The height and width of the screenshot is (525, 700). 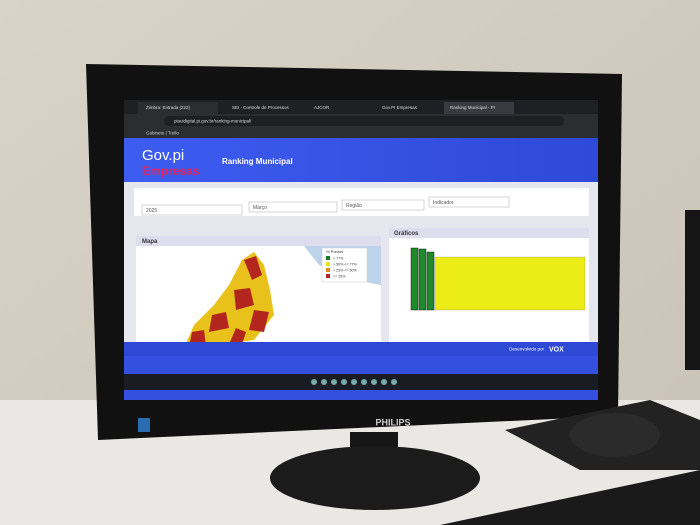 What do you see at coordinates (361, 133) in the screenshot?
I see `bookmarks-bar` at bounding box center [361, 133].